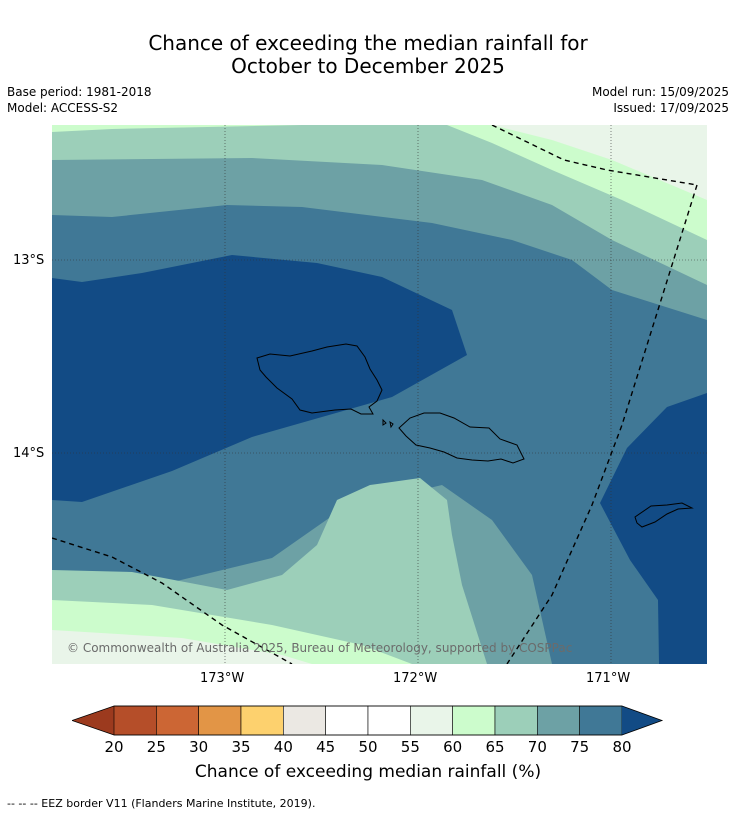  I want to click on colorbar-tick-label: 25, so click(156, 747).